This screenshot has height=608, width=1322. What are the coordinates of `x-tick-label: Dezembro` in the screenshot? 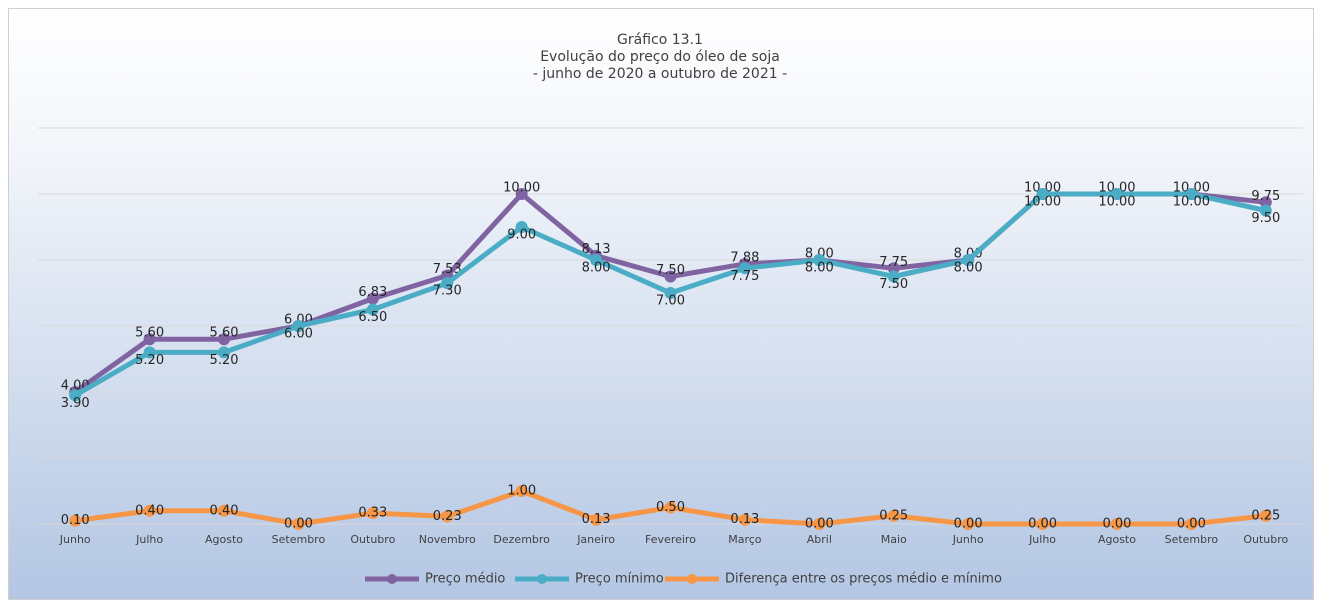 It's located at (521, 539).